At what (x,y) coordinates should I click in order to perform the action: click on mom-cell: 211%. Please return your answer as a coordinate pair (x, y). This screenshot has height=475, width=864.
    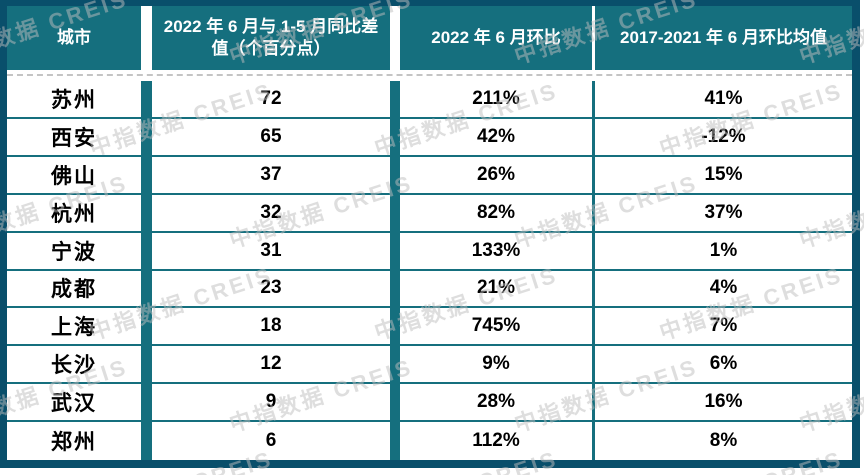
    Looking at the image, I should click on (496, 100).